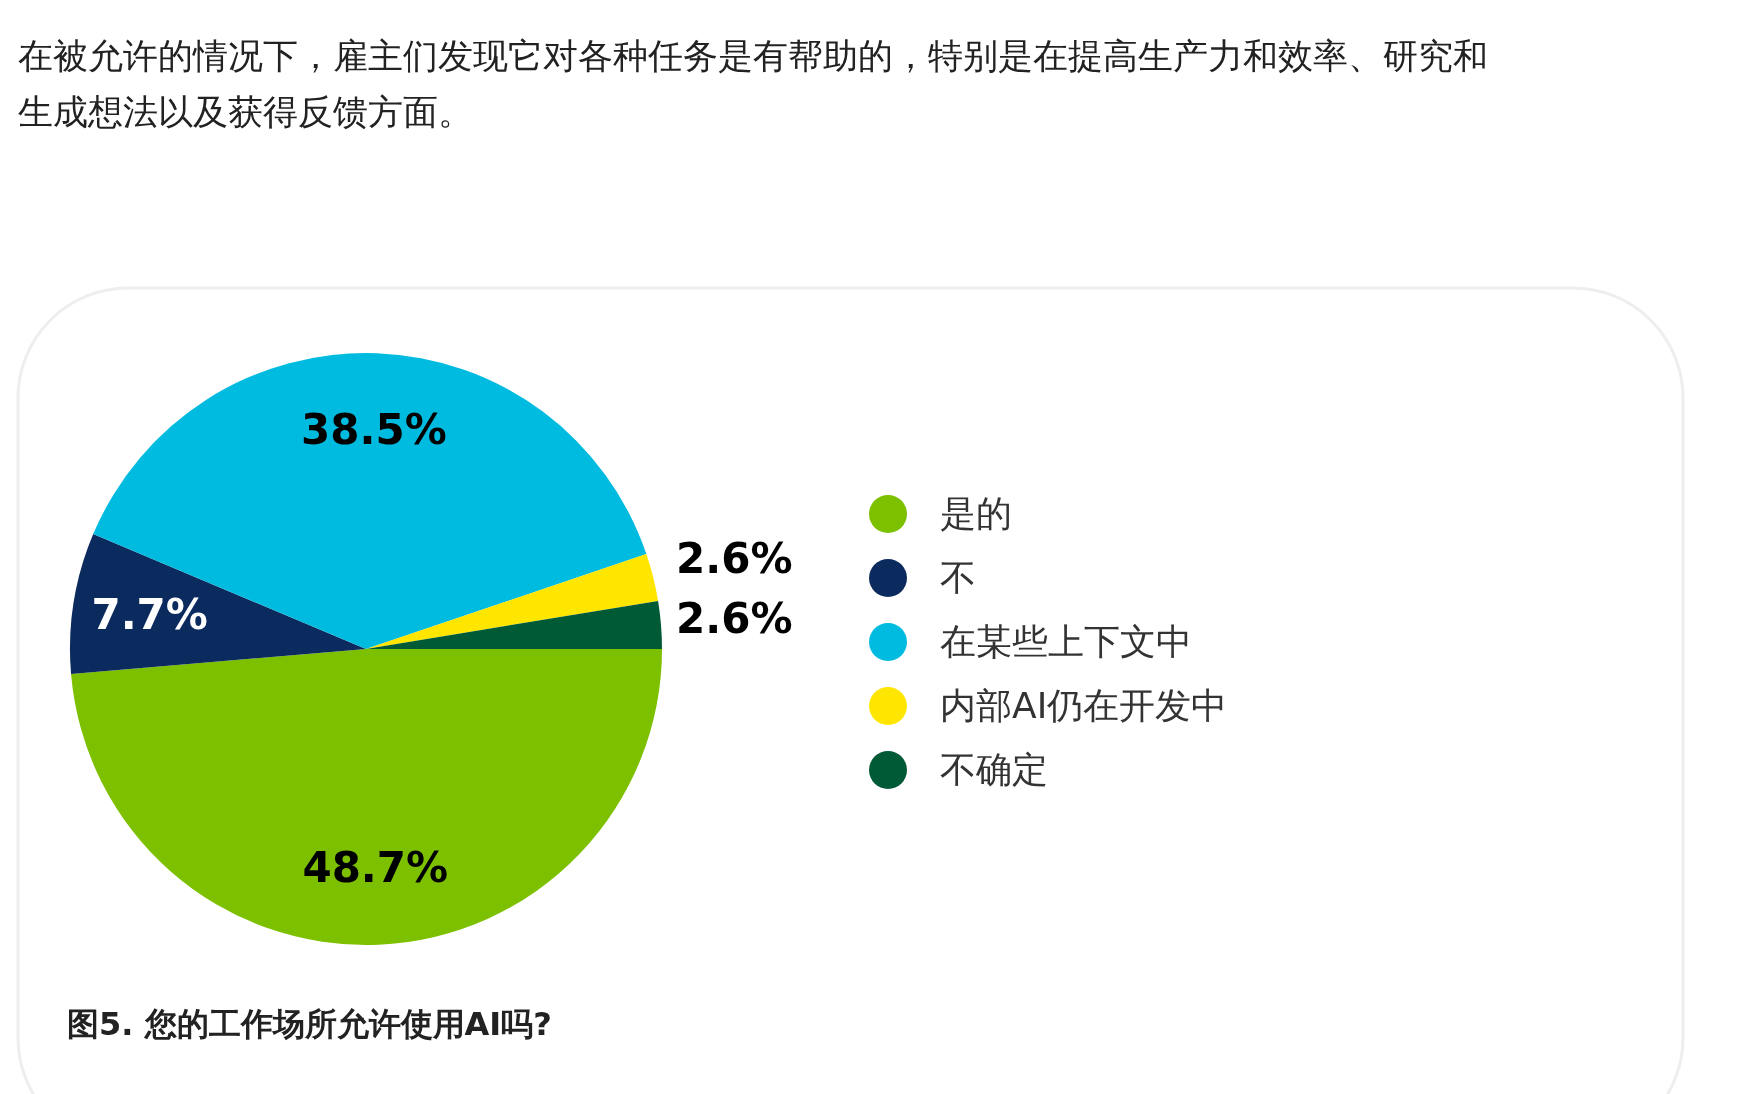 The height and width of the screenshot is (1094, 1763). What do you see at coordinates (958, 577) in the screenshot?
I see `legend-label: 不` at bounding box center [958, 577].